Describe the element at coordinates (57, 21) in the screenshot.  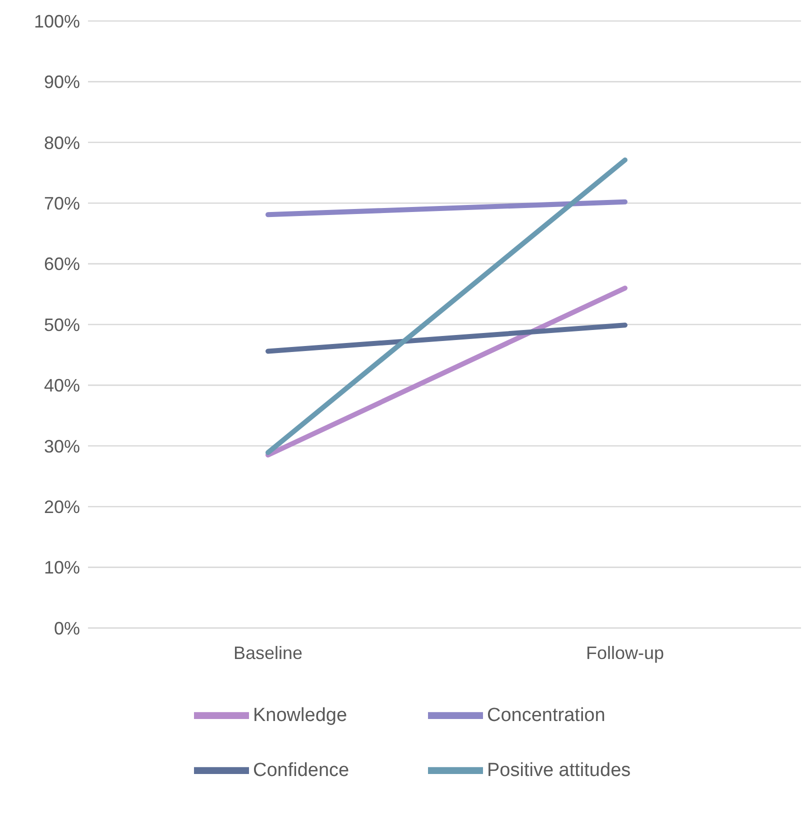
I see `y-tick-label: 100%` at that location.